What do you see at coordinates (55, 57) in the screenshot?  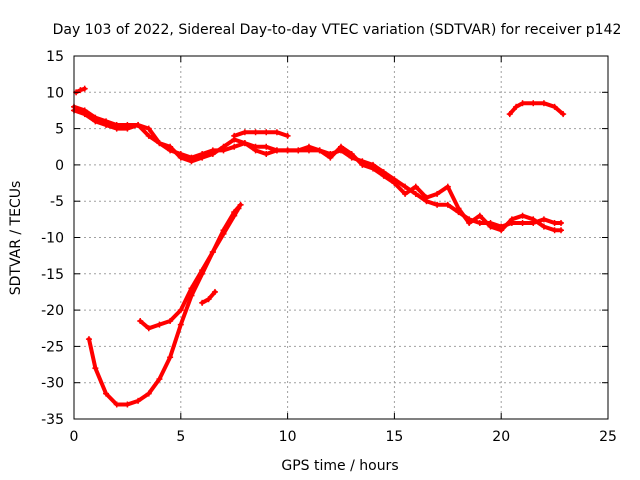 I see `y-tick-label: 15` at bounding box center [55, 57].